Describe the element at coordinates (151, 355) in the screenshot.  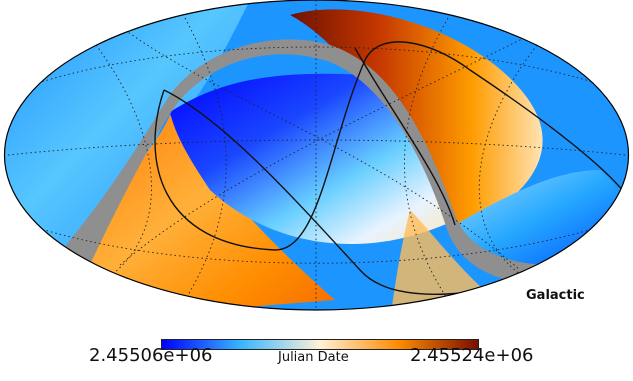
I see `colorbar-min-label: 2.45506e+06` at that location.